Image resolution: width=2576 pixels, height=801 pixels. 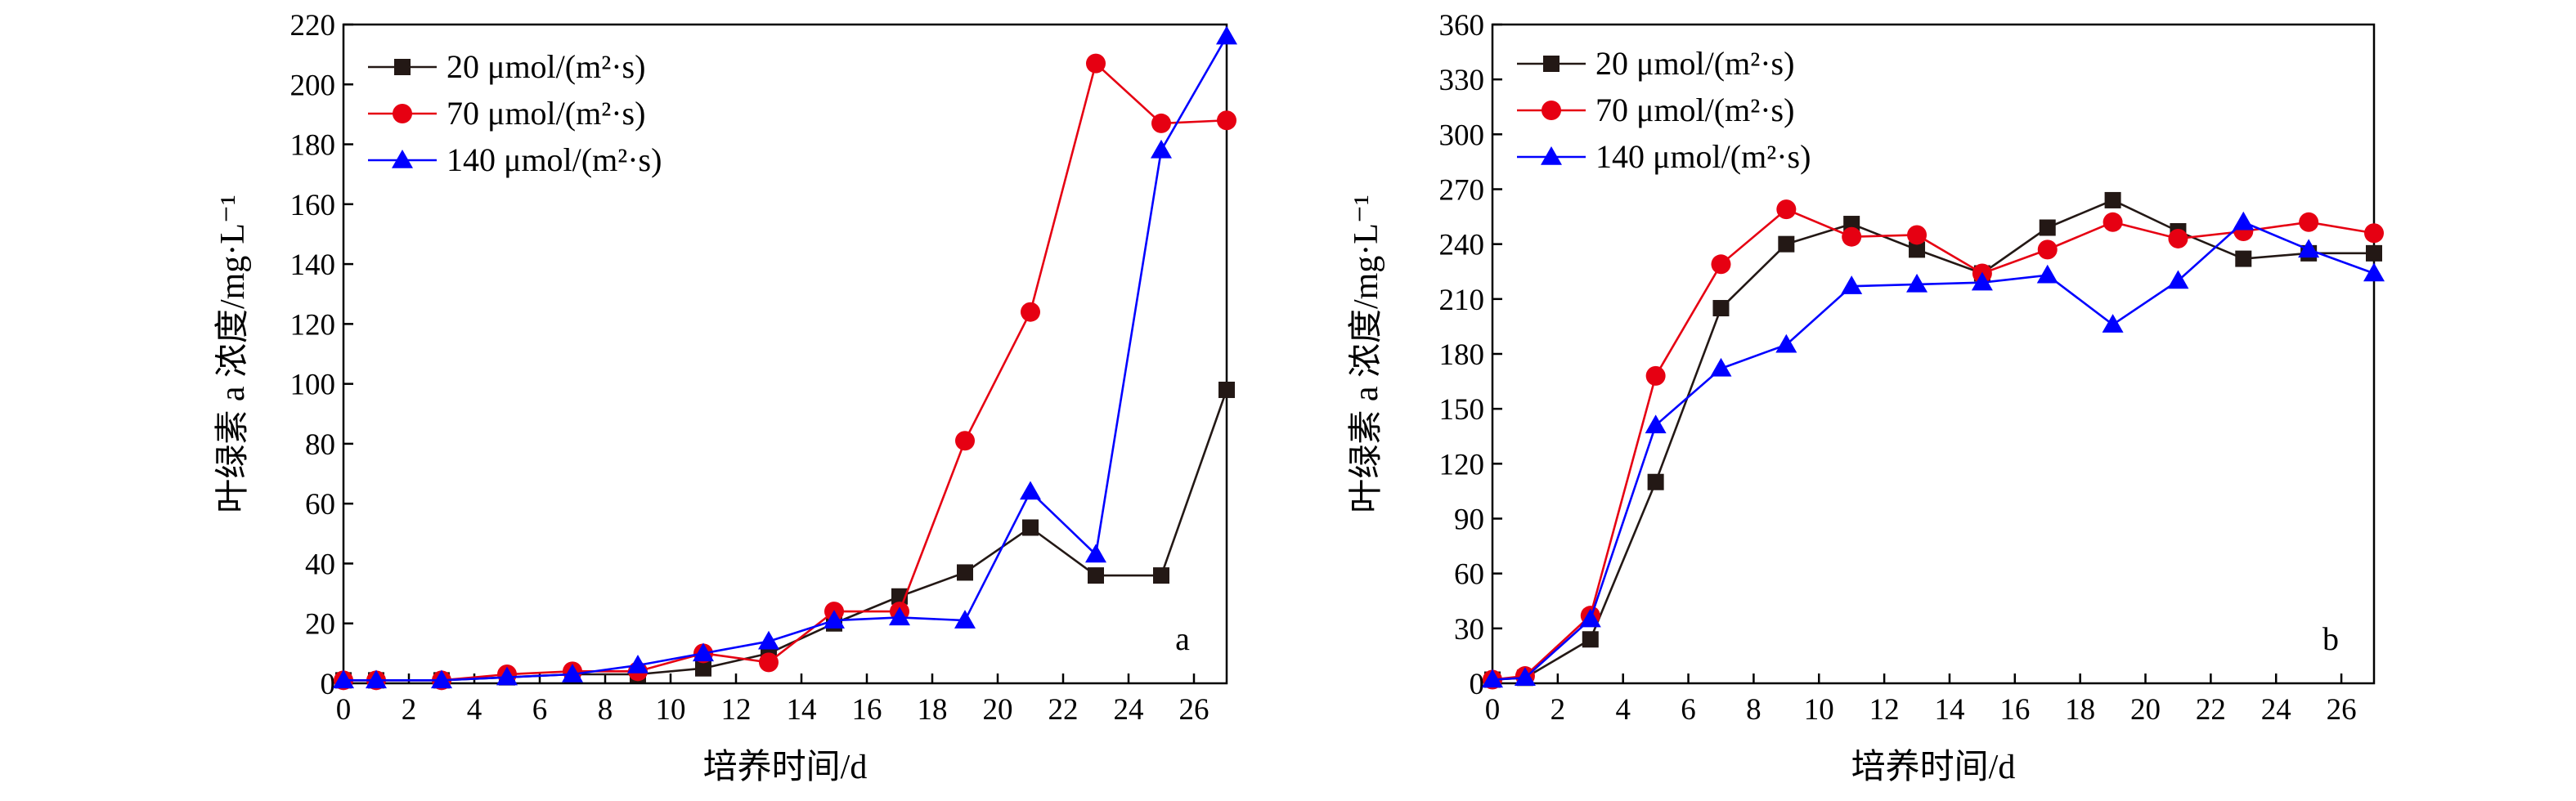 I want to click on legend-item: 70 μmol/(m²·s), so click(x=506, y=114).